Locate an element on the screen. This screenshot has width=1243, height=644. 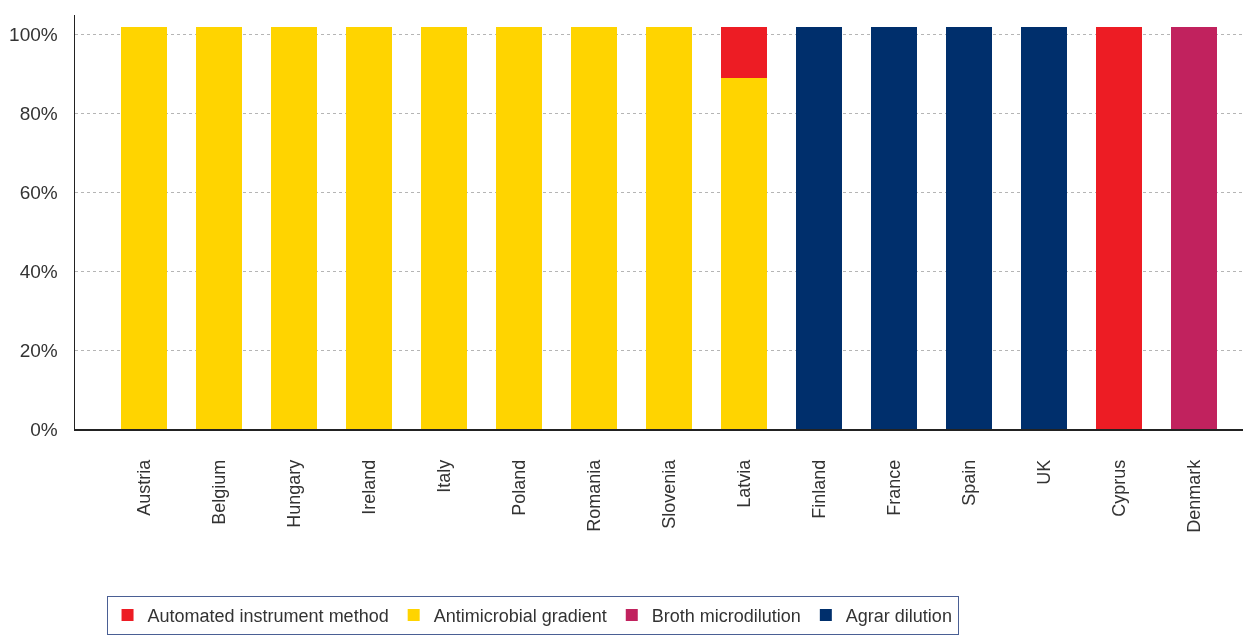
x-tick-label: Poland is located at coordinates (518, 487).